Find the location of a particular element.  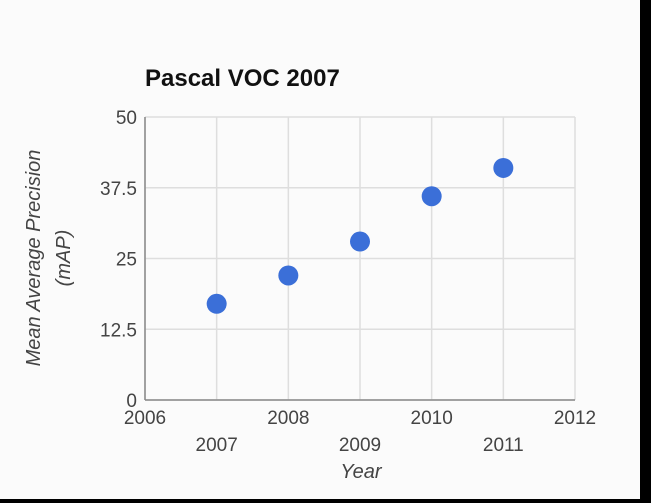

y-tick-label: 0 is located at coordinates (131, 401).